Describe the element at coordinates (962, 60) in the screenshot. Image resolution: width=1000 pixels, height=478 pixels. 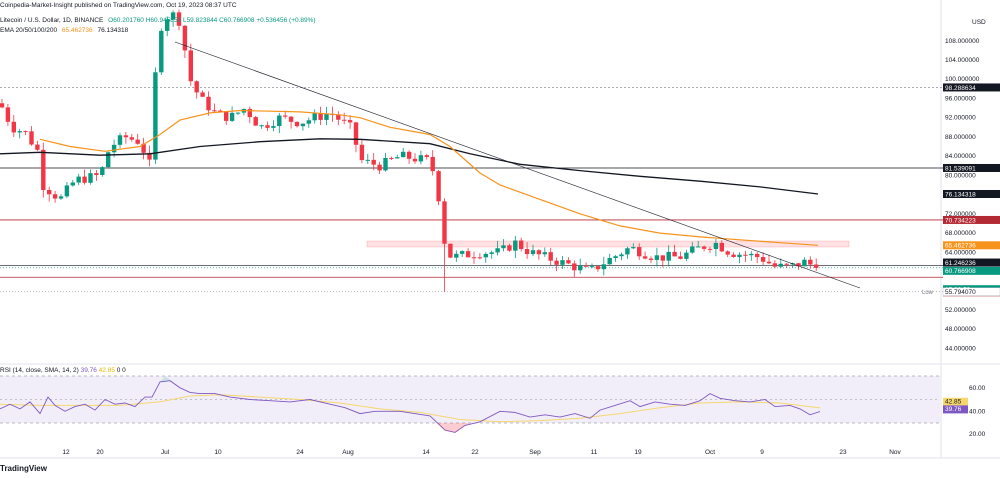
I see `y-tick-label: 104.000000` at that location.